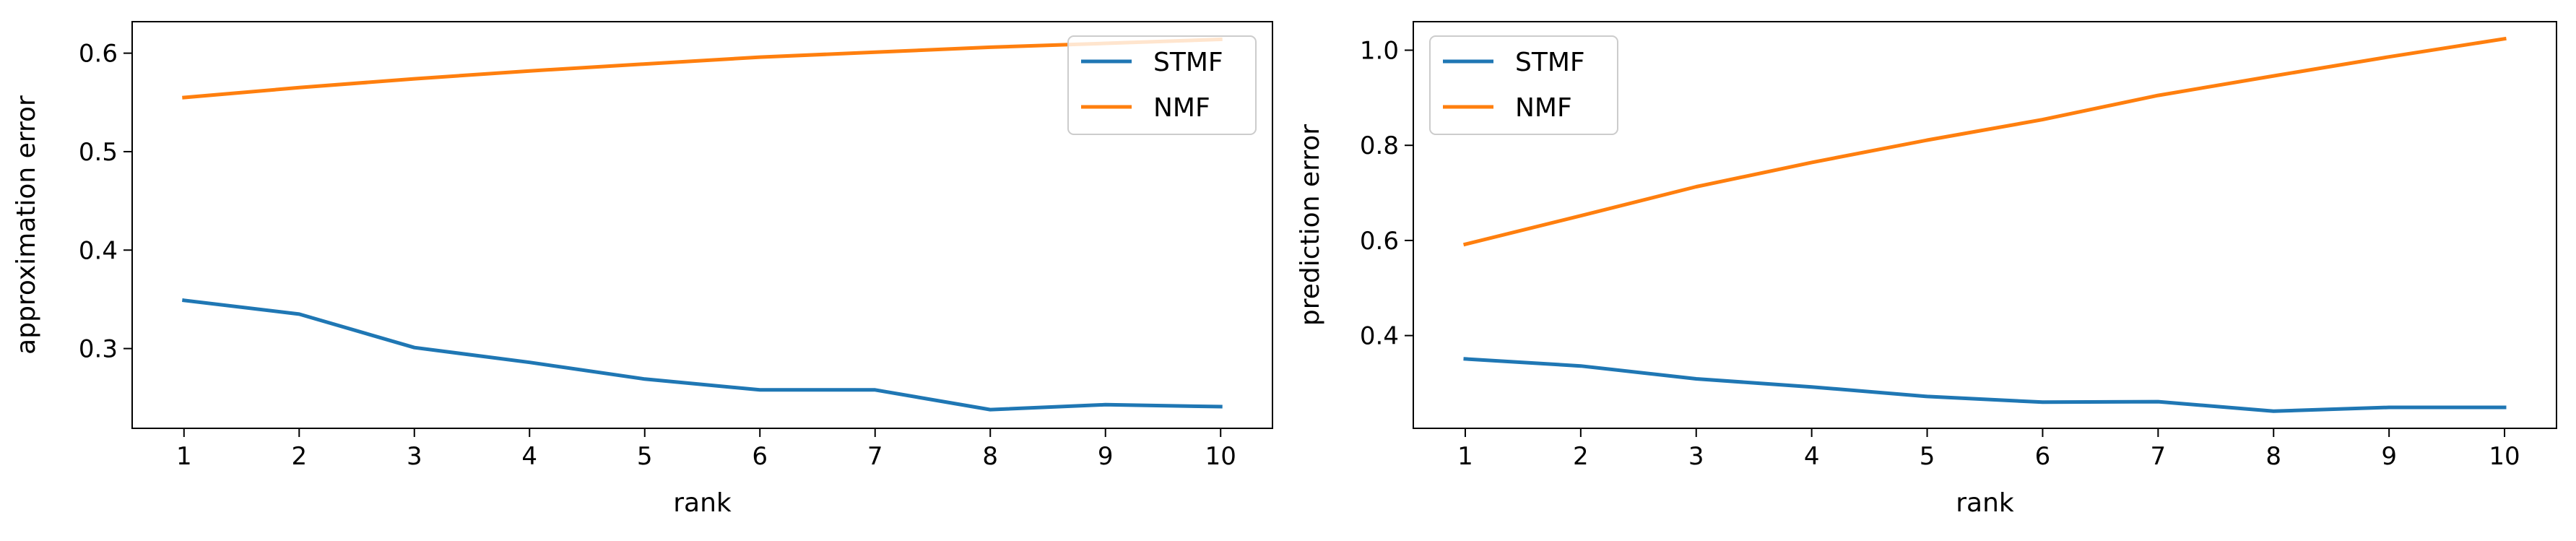 This screenshot has width=2576, height=541. I want to click on y-tick-label: 0.3, so click(98, 349).